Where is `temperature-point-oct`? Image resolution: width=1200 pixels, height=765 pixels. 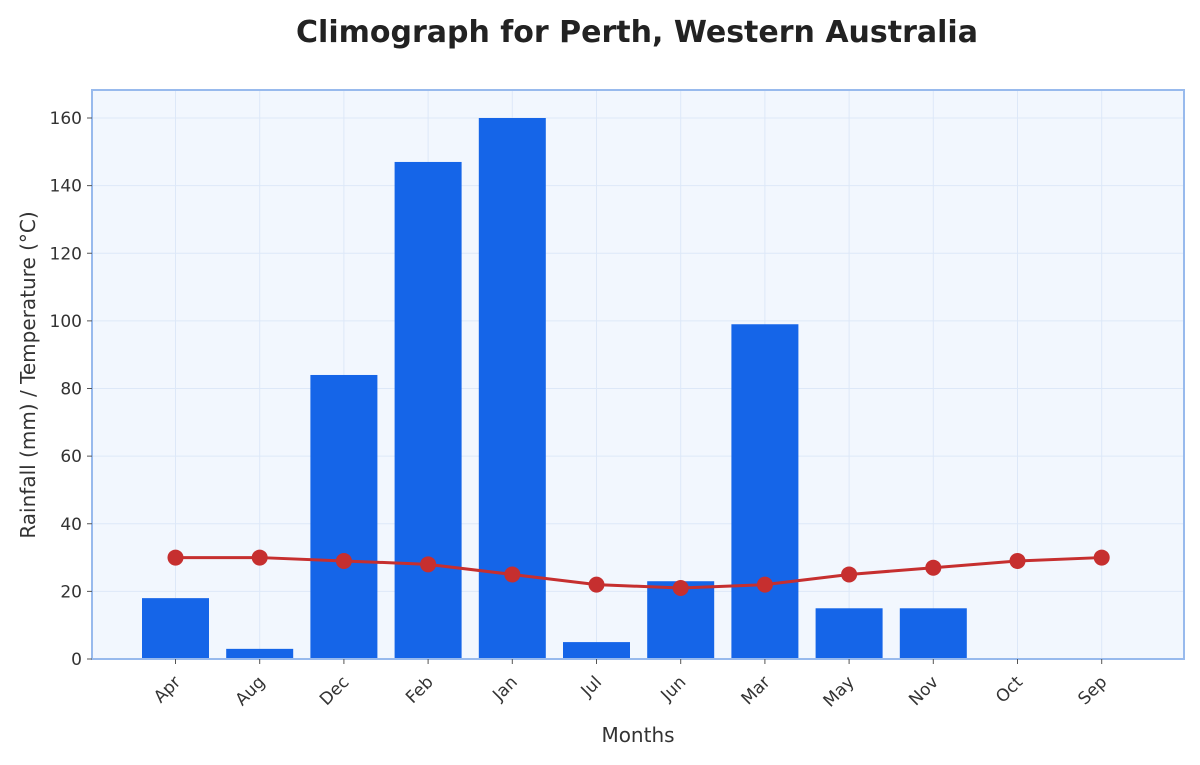
temperature-point-oct is located at coordinates (1017, 560).